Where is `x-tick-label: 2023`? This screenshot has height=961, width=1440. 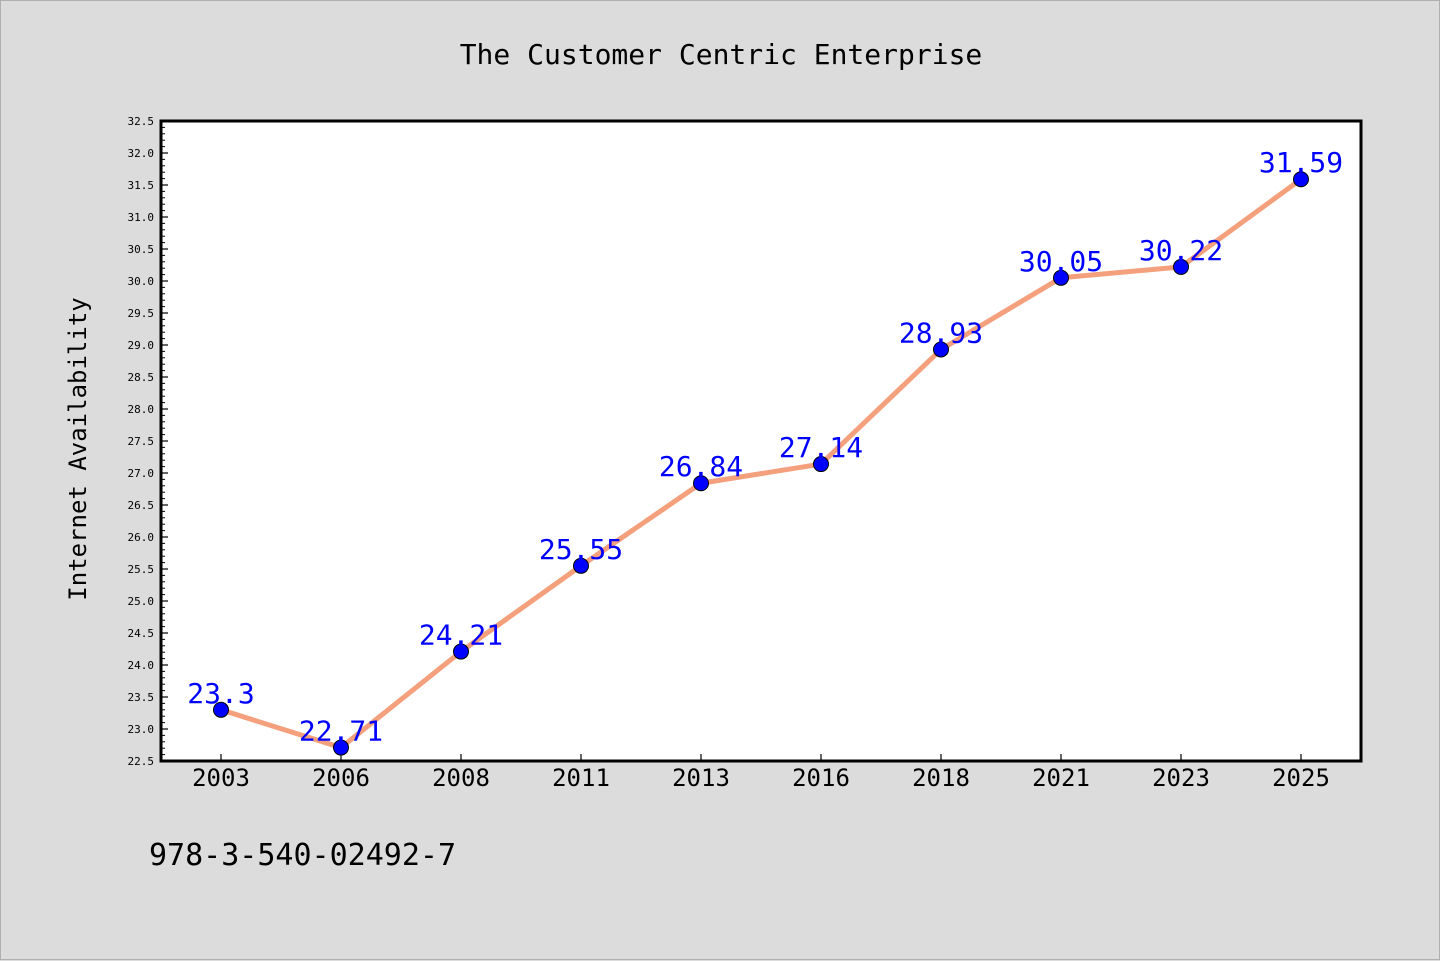
x-tick-label: 2023 is located at coordinates (1181, 778).